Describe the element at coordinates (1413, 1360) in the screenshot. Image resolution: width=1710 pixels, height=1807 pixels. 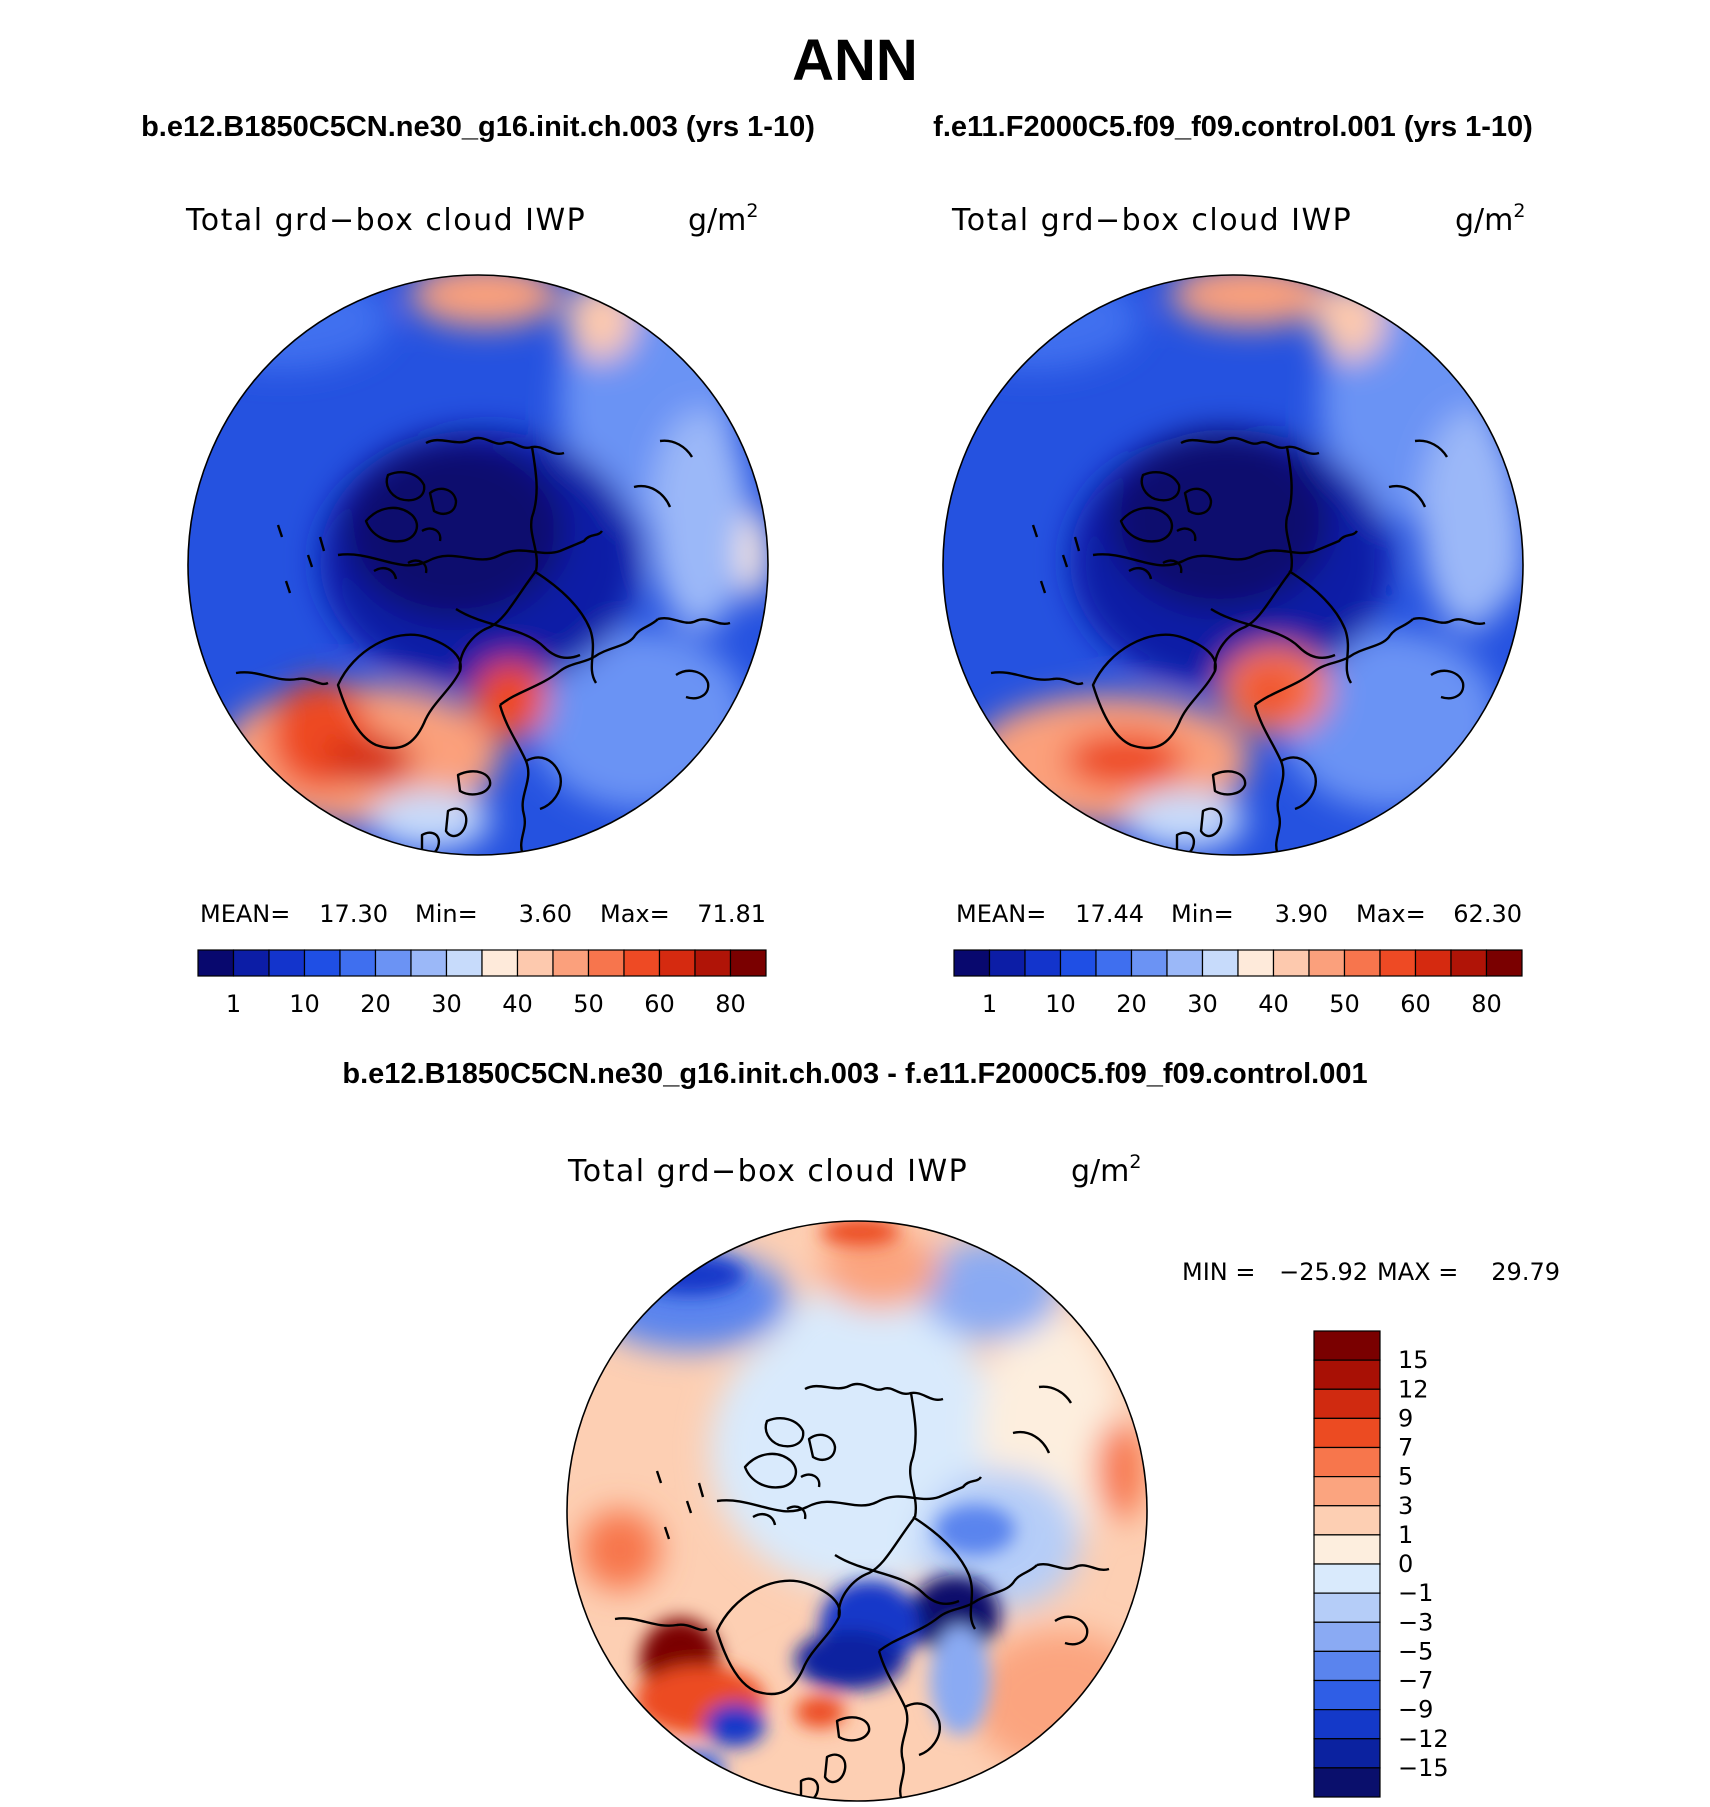
I see `colorbar-tick-label: 15` at that location.